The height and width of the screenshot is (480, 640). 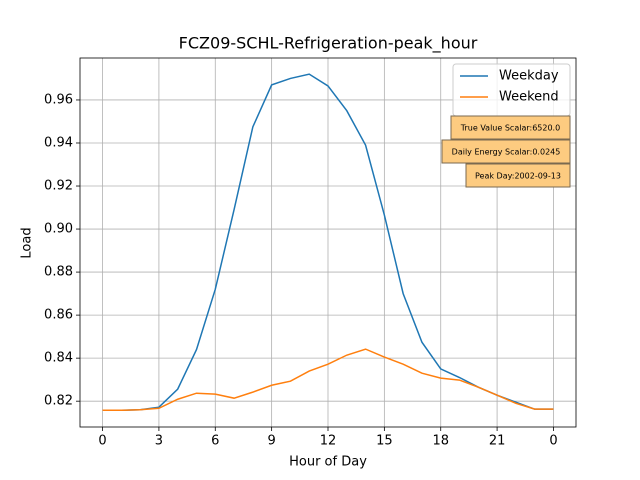 What do you see at coordinates (328, 462) in the screenshot?
I see `x-axis-label: Hour of Day` at bounding box center [328, 462].